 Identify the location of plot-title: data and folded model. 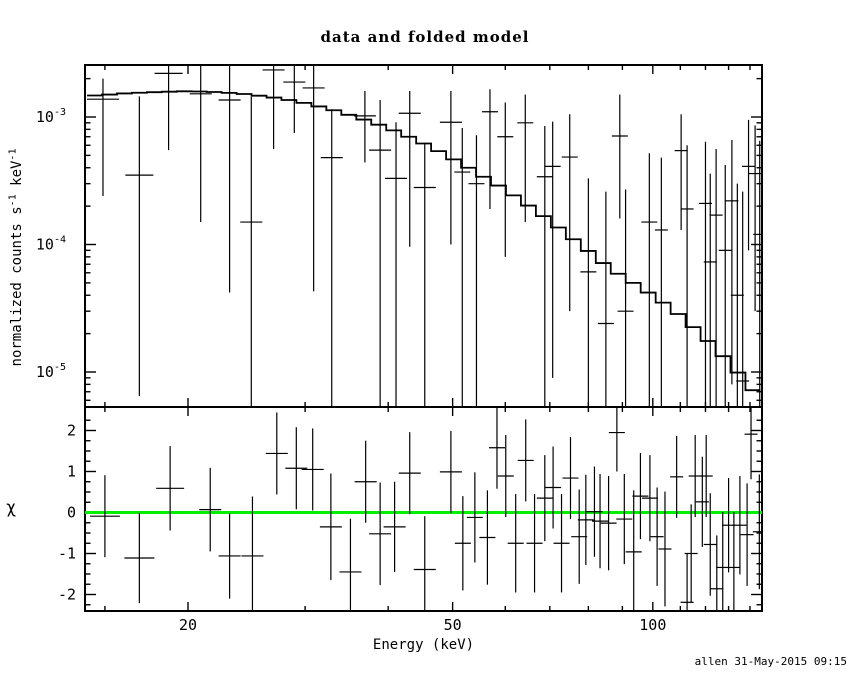
(425, 37).